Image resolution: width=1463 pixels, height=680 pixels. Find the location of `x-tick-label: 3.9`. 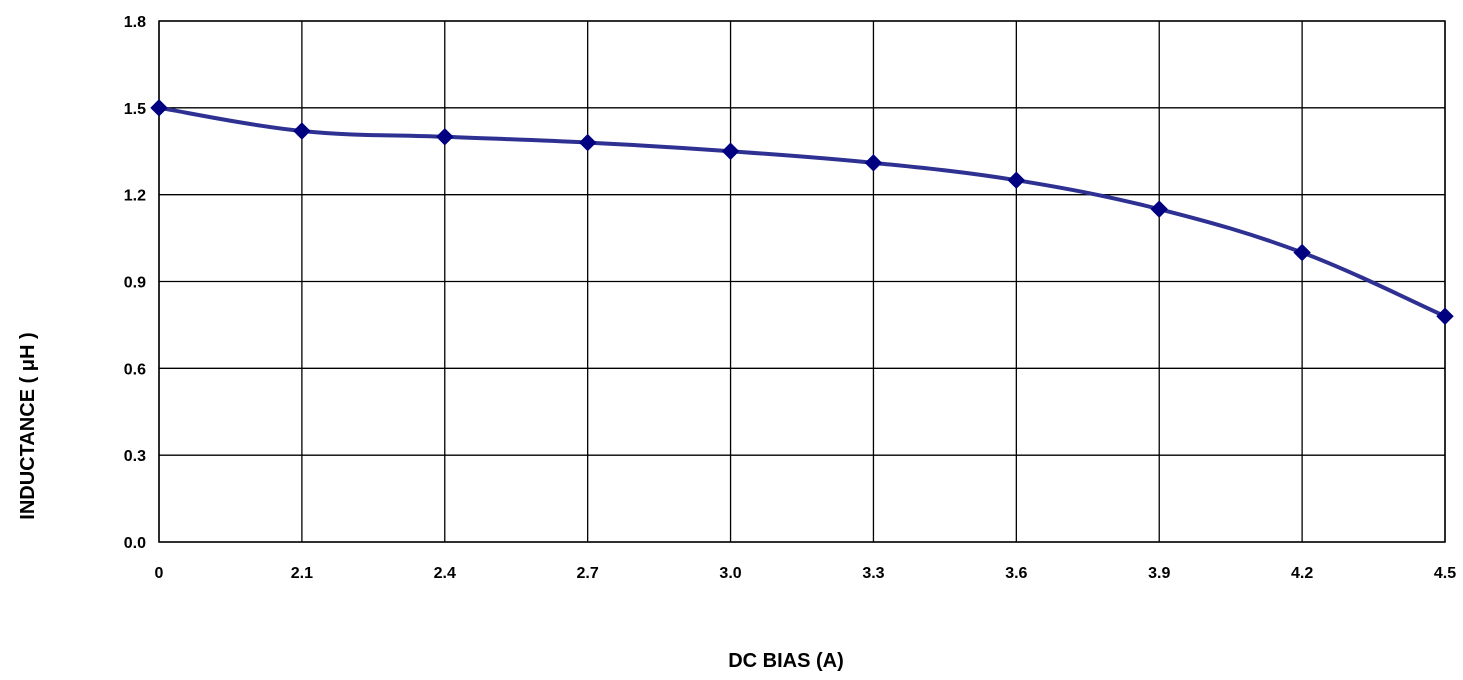

x-tick-label: 3.9 is located at coordinates (1159, 573).